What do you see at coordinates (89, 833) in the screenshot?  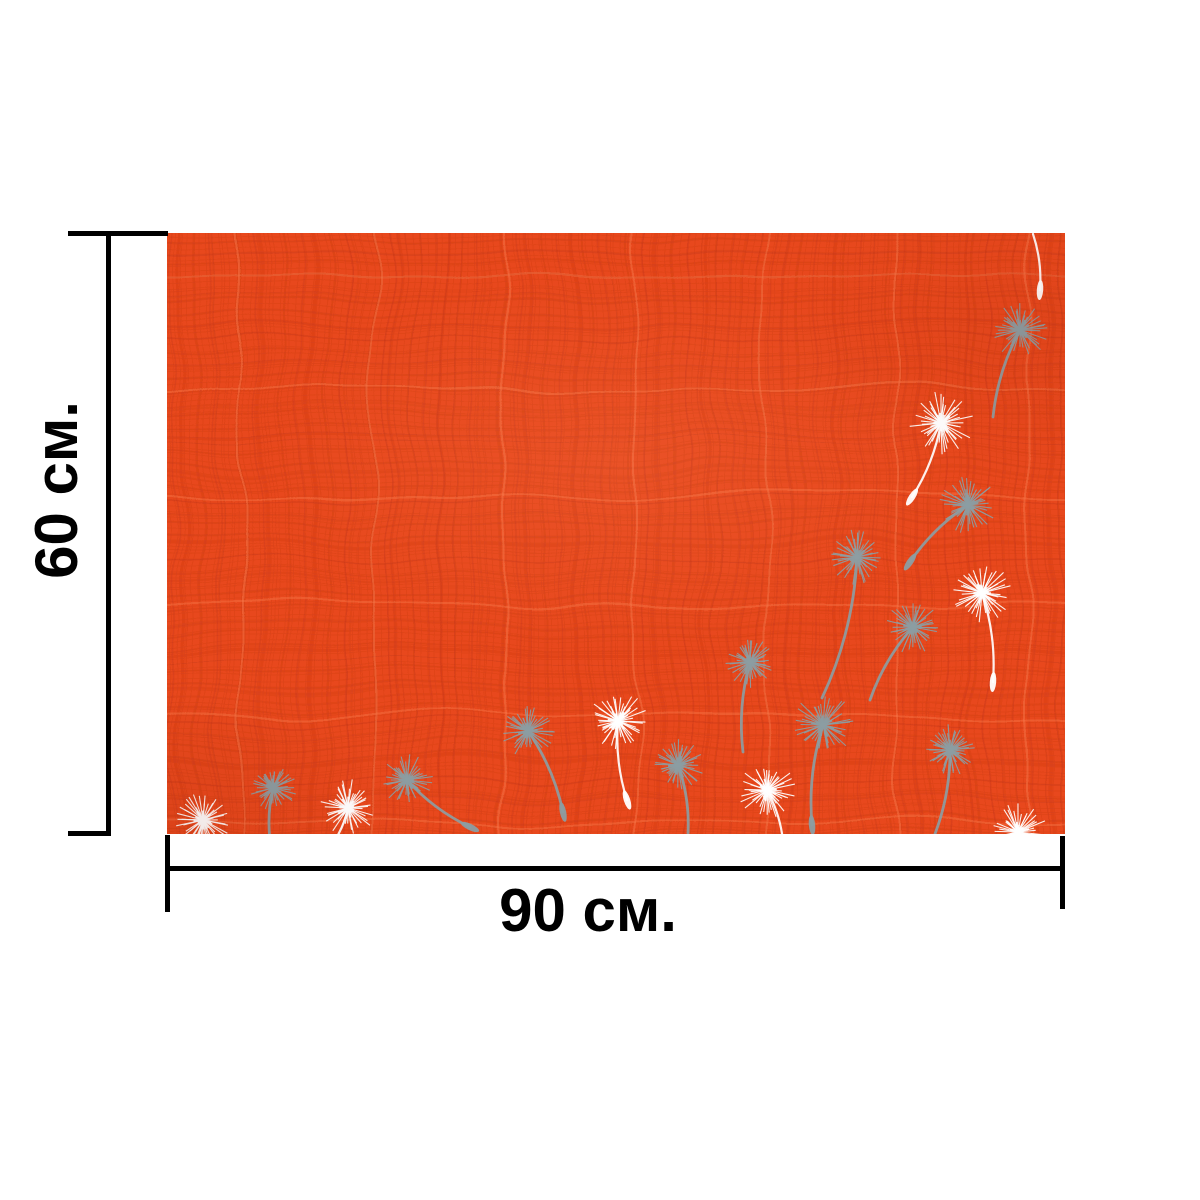 I see `height-dimension-cap-bottom` at bounding box center [89, 833].